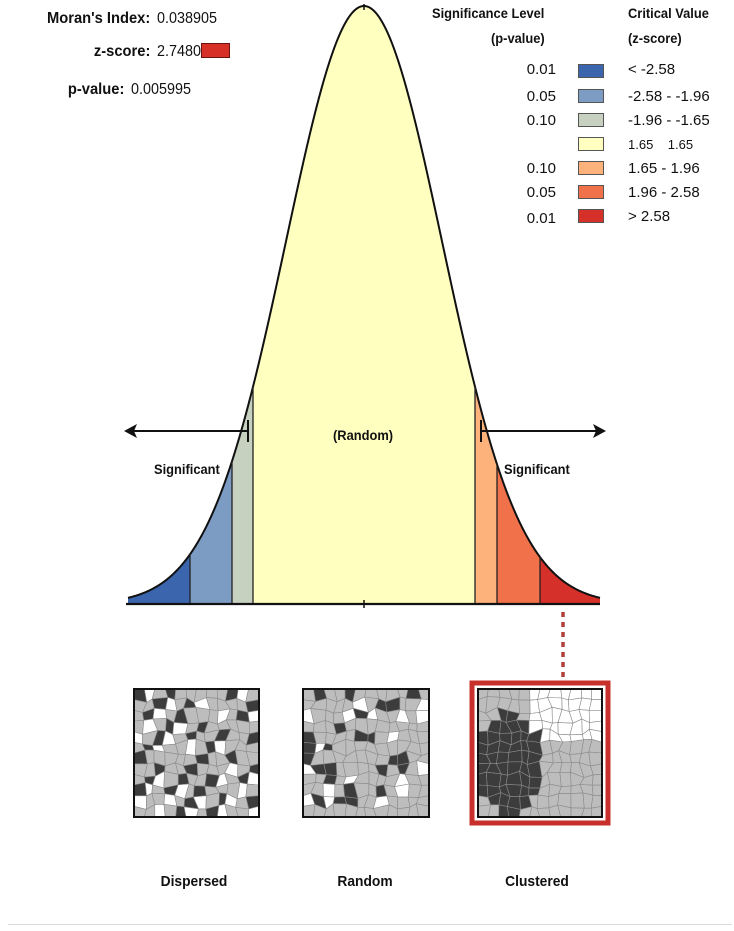  What do you see at coordinates (655, 38) in the screenshot?
I see `critical-header-line2: (z-score)` at bounding box center [655, 38].